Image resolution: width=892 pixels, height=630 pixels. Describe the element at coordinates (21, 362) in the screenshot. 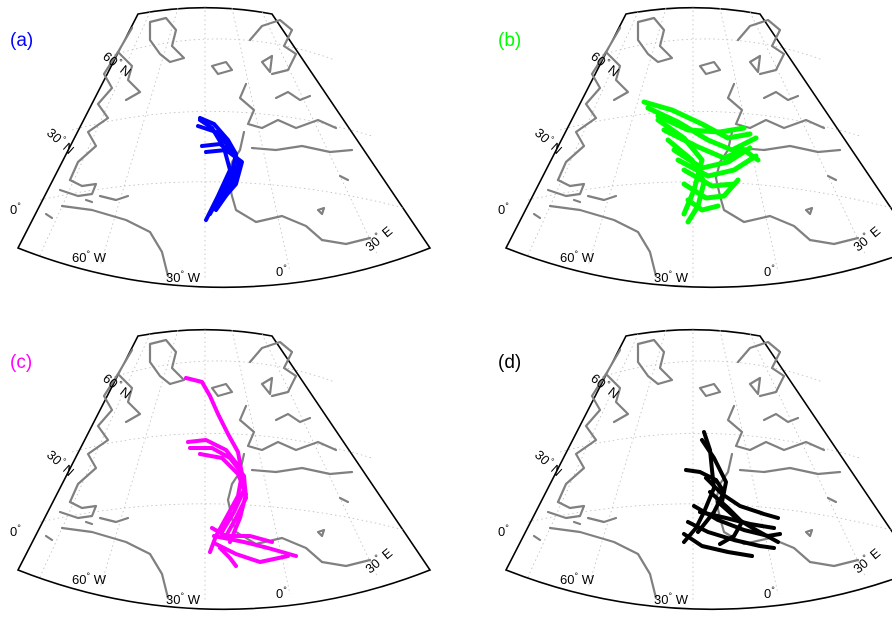

I see `panel-label: (c)` at that location.